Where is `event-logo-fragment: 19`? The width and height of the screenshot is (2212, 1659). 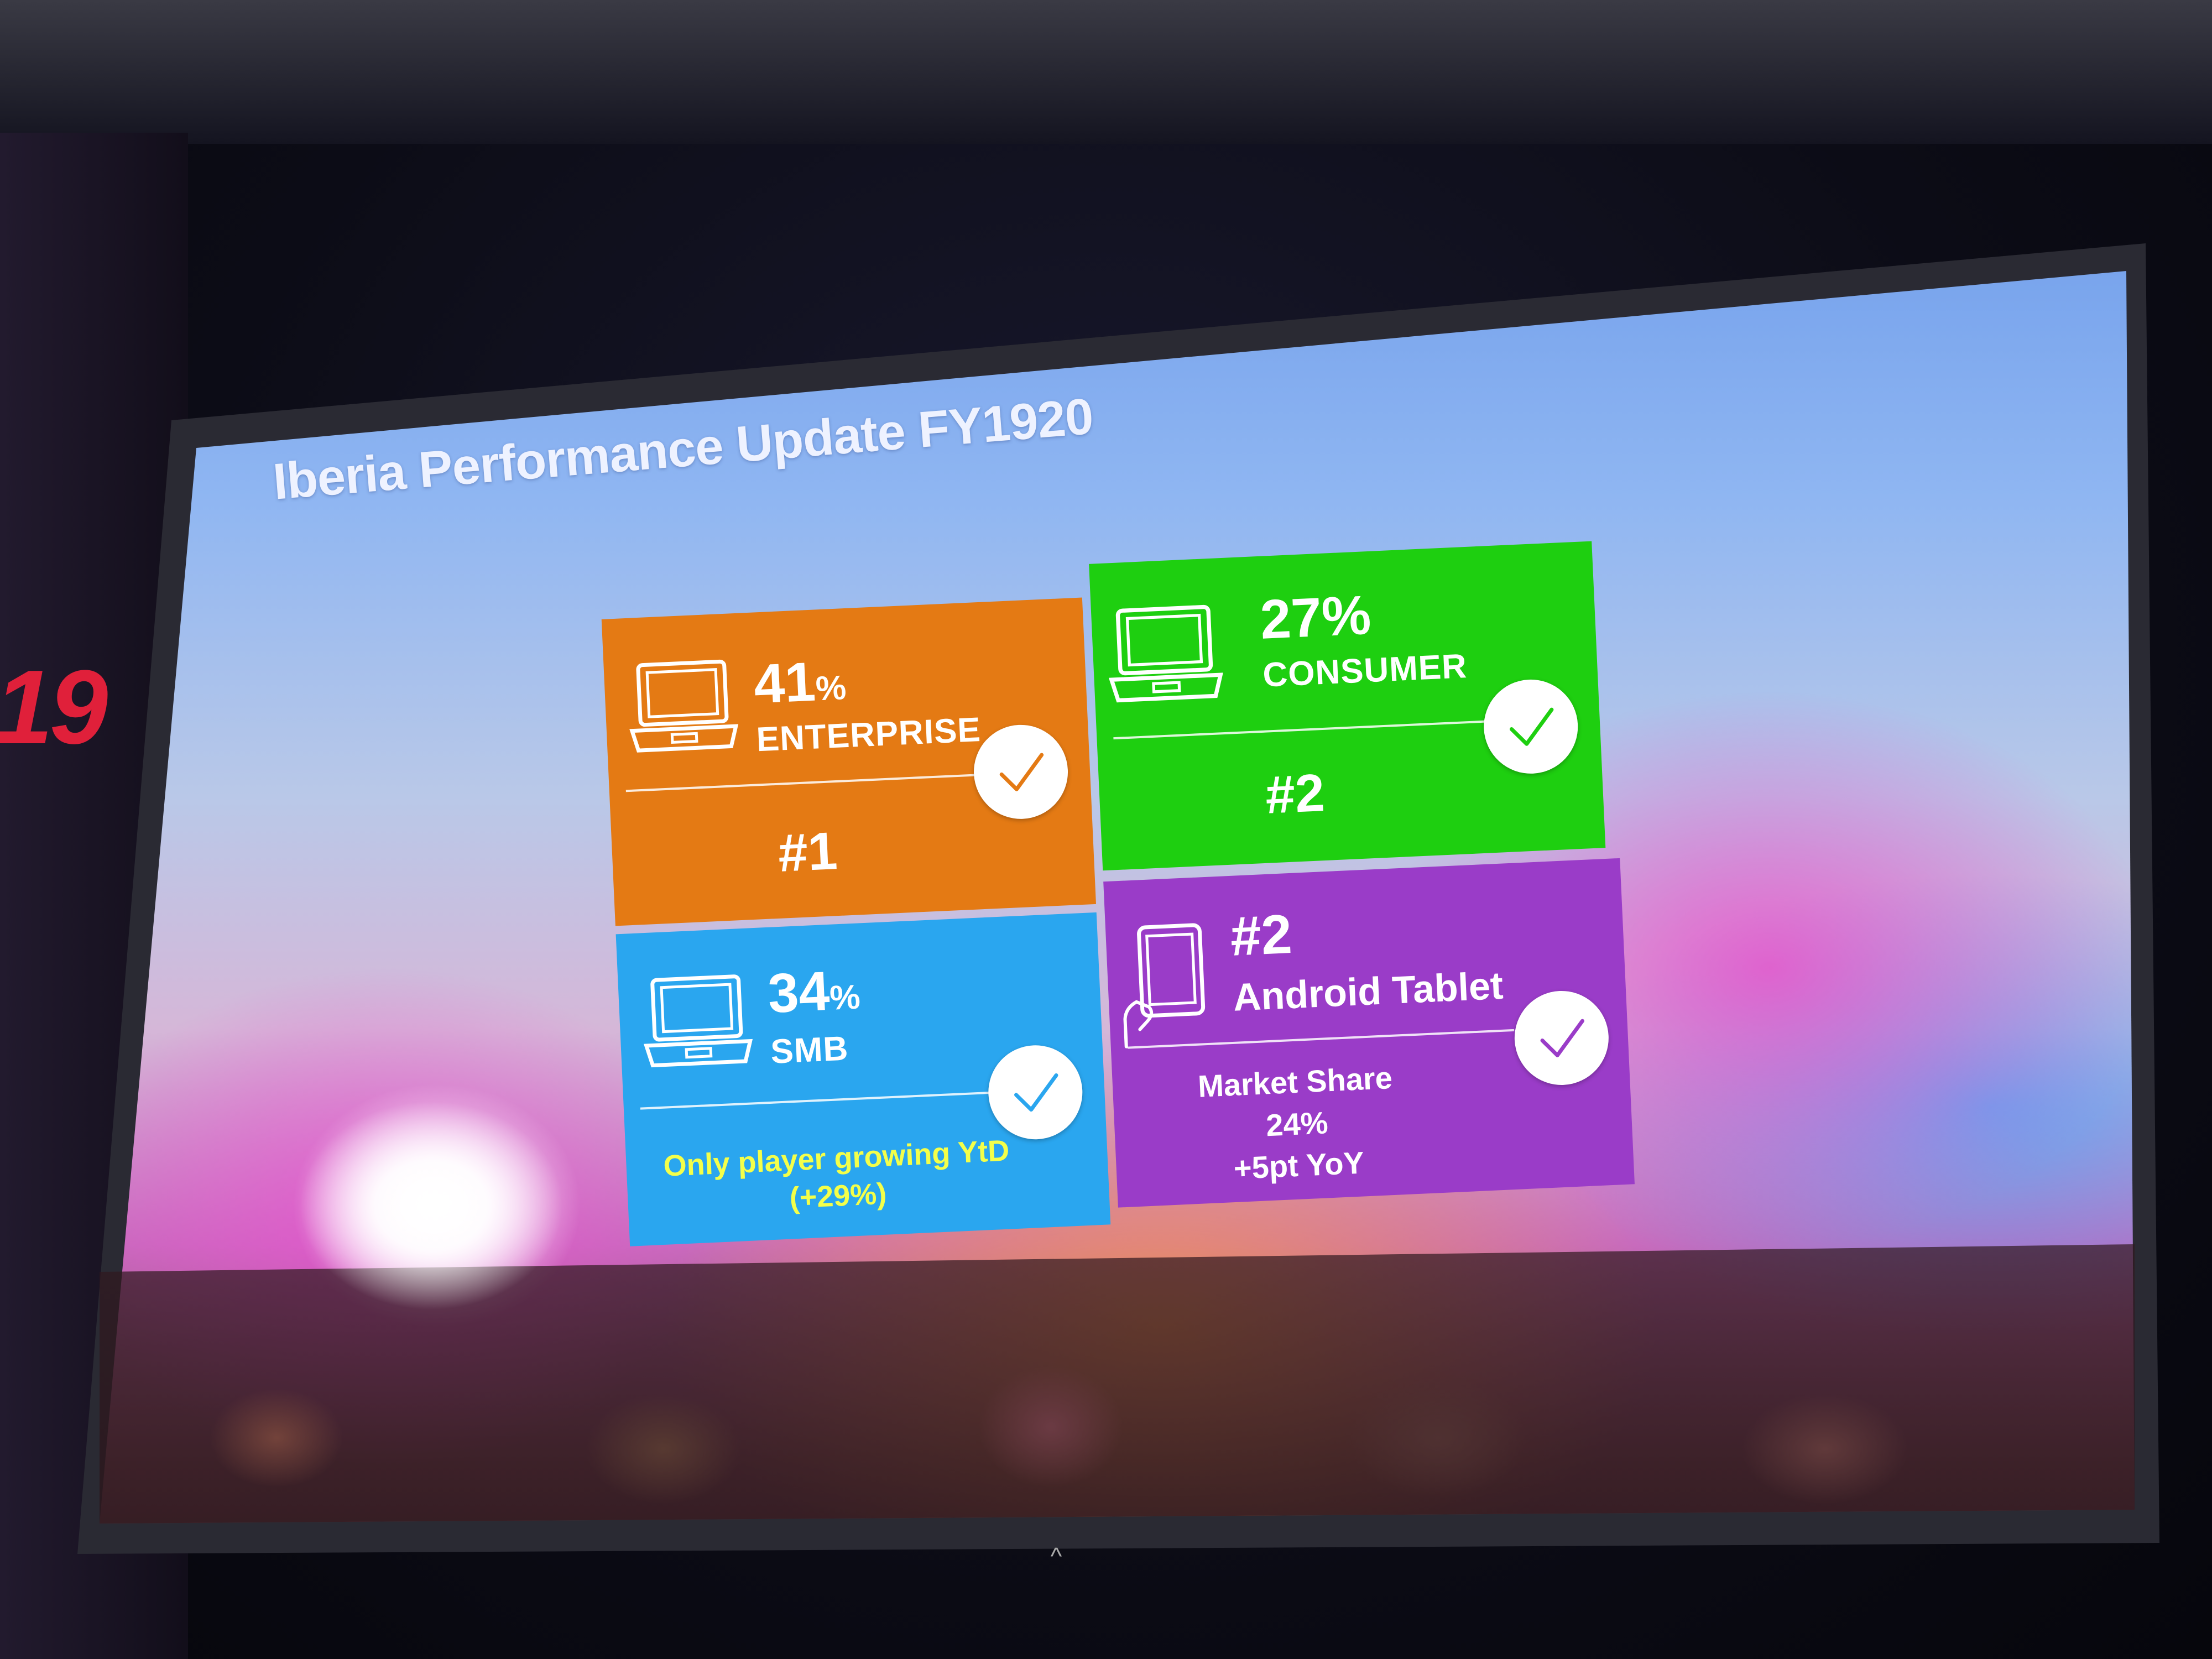 event-logo-fragment: 19 is located at coordinates (54, 707).